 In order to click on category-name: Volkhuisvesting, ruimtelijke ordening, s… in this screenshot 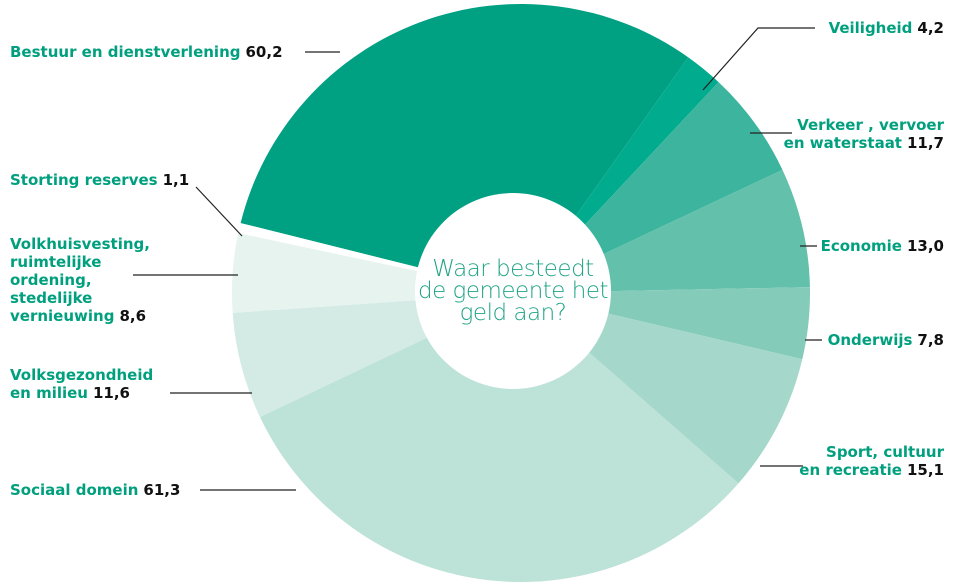, I will do `click(80, 280)`.